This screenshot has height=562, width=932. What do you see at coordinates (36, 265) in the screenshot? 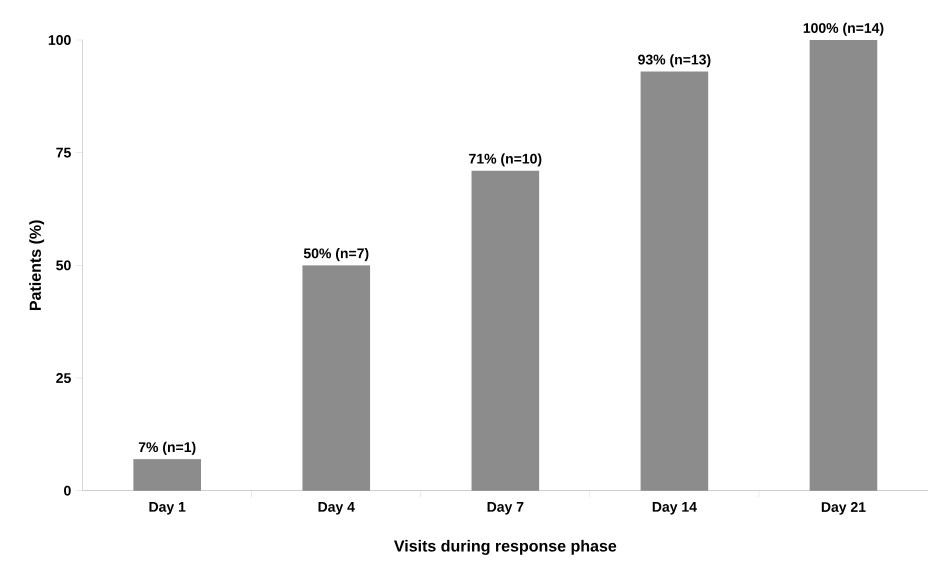
I see `y-axis-title: Patients (%)` at bounding box center [36, 265].